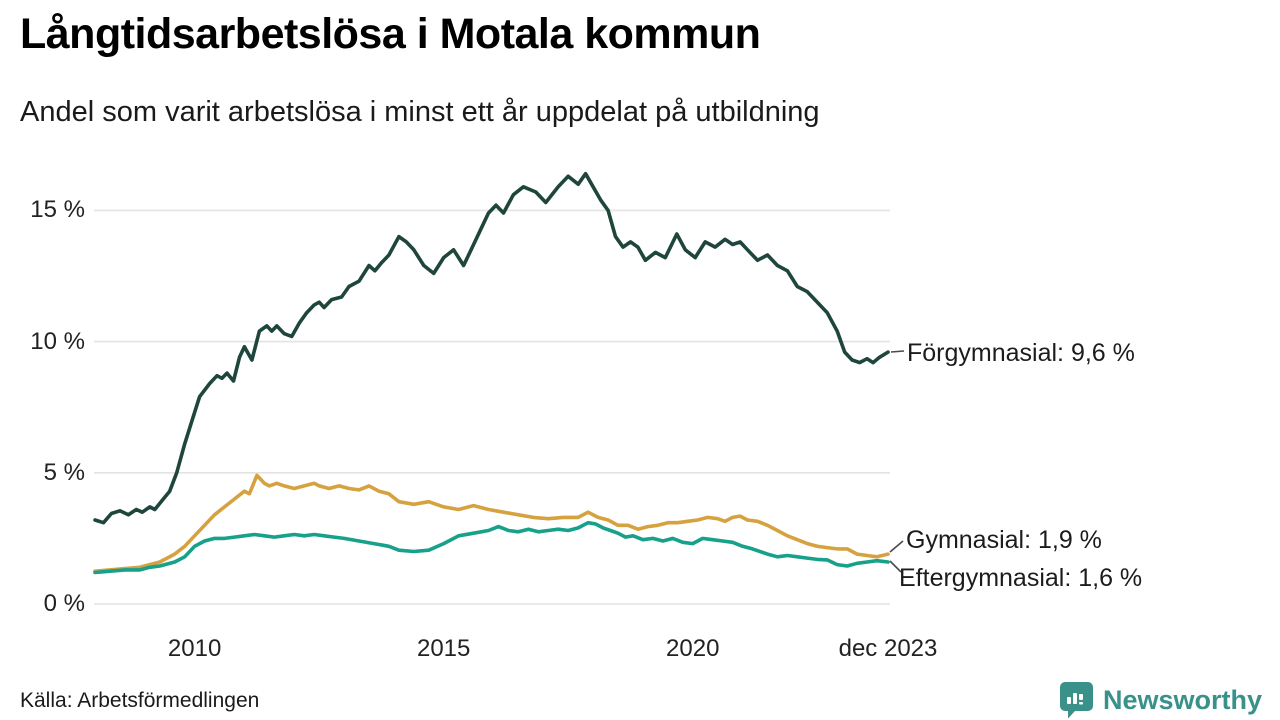  I want to click on x-tick-label: 2020, so click(693, 648).